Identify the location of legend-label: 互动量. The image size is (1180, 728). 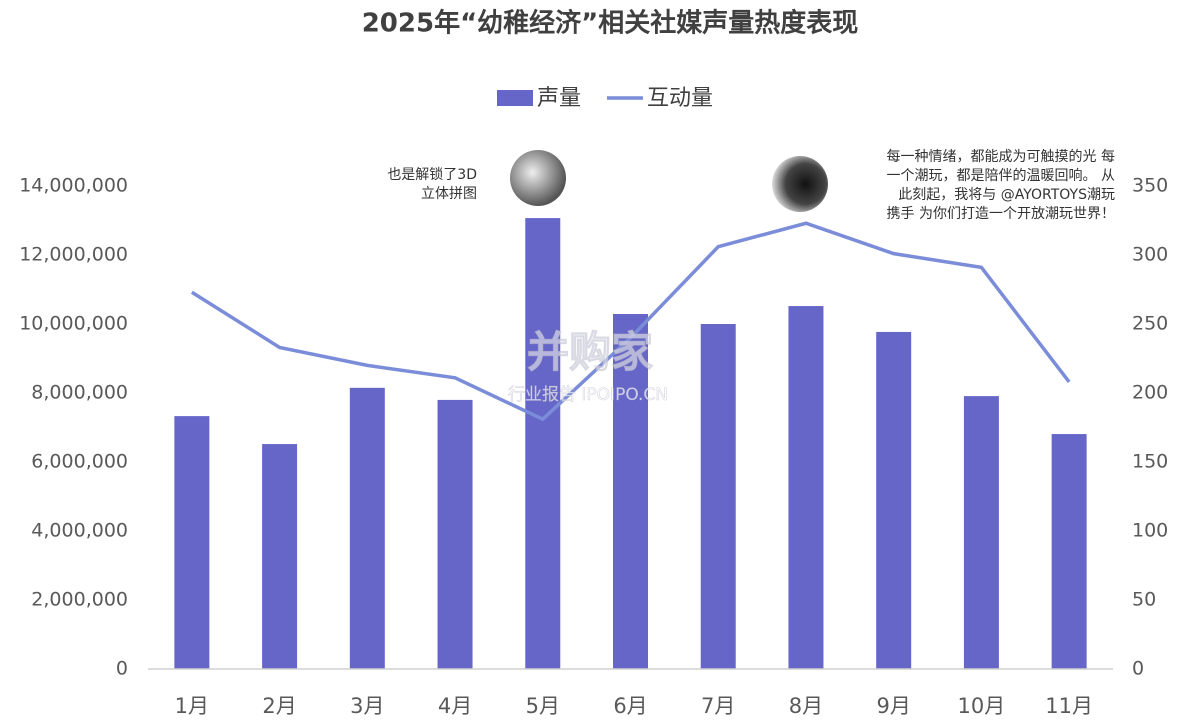
(680, 98).